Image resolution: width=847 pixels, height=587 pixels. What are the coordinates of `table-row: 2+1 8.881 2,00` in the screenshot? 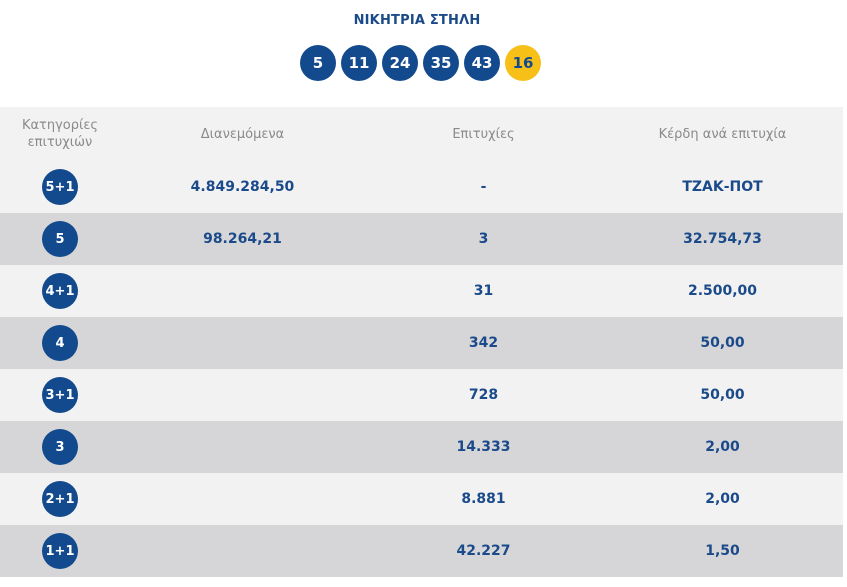 It's located at (421, 499).